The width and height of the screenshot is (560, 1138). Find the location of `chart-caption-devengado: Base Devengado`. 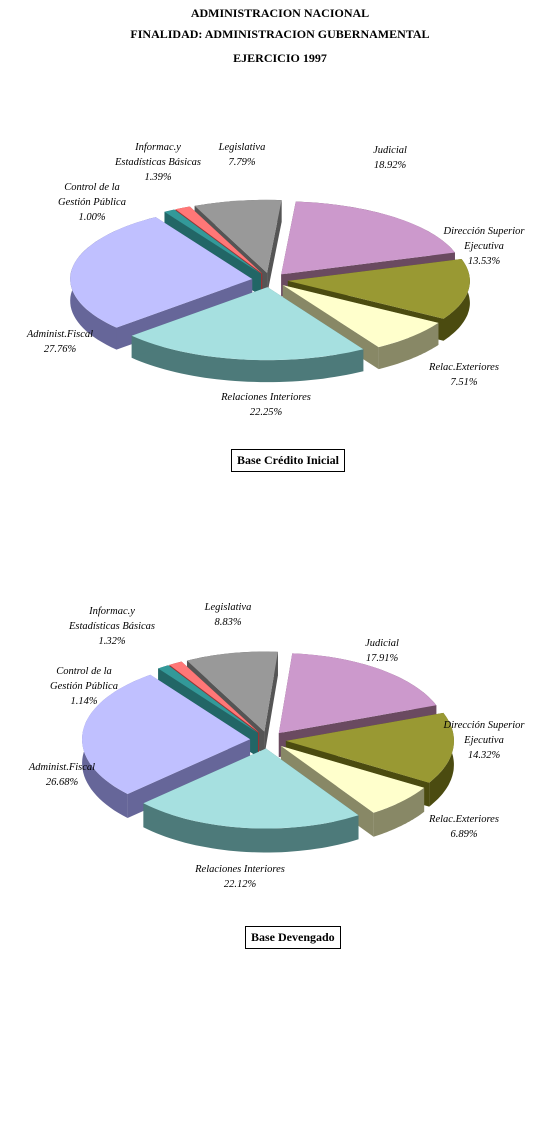

chart-caption-devengado: Base Devengado is located at coordinates (293, 937).